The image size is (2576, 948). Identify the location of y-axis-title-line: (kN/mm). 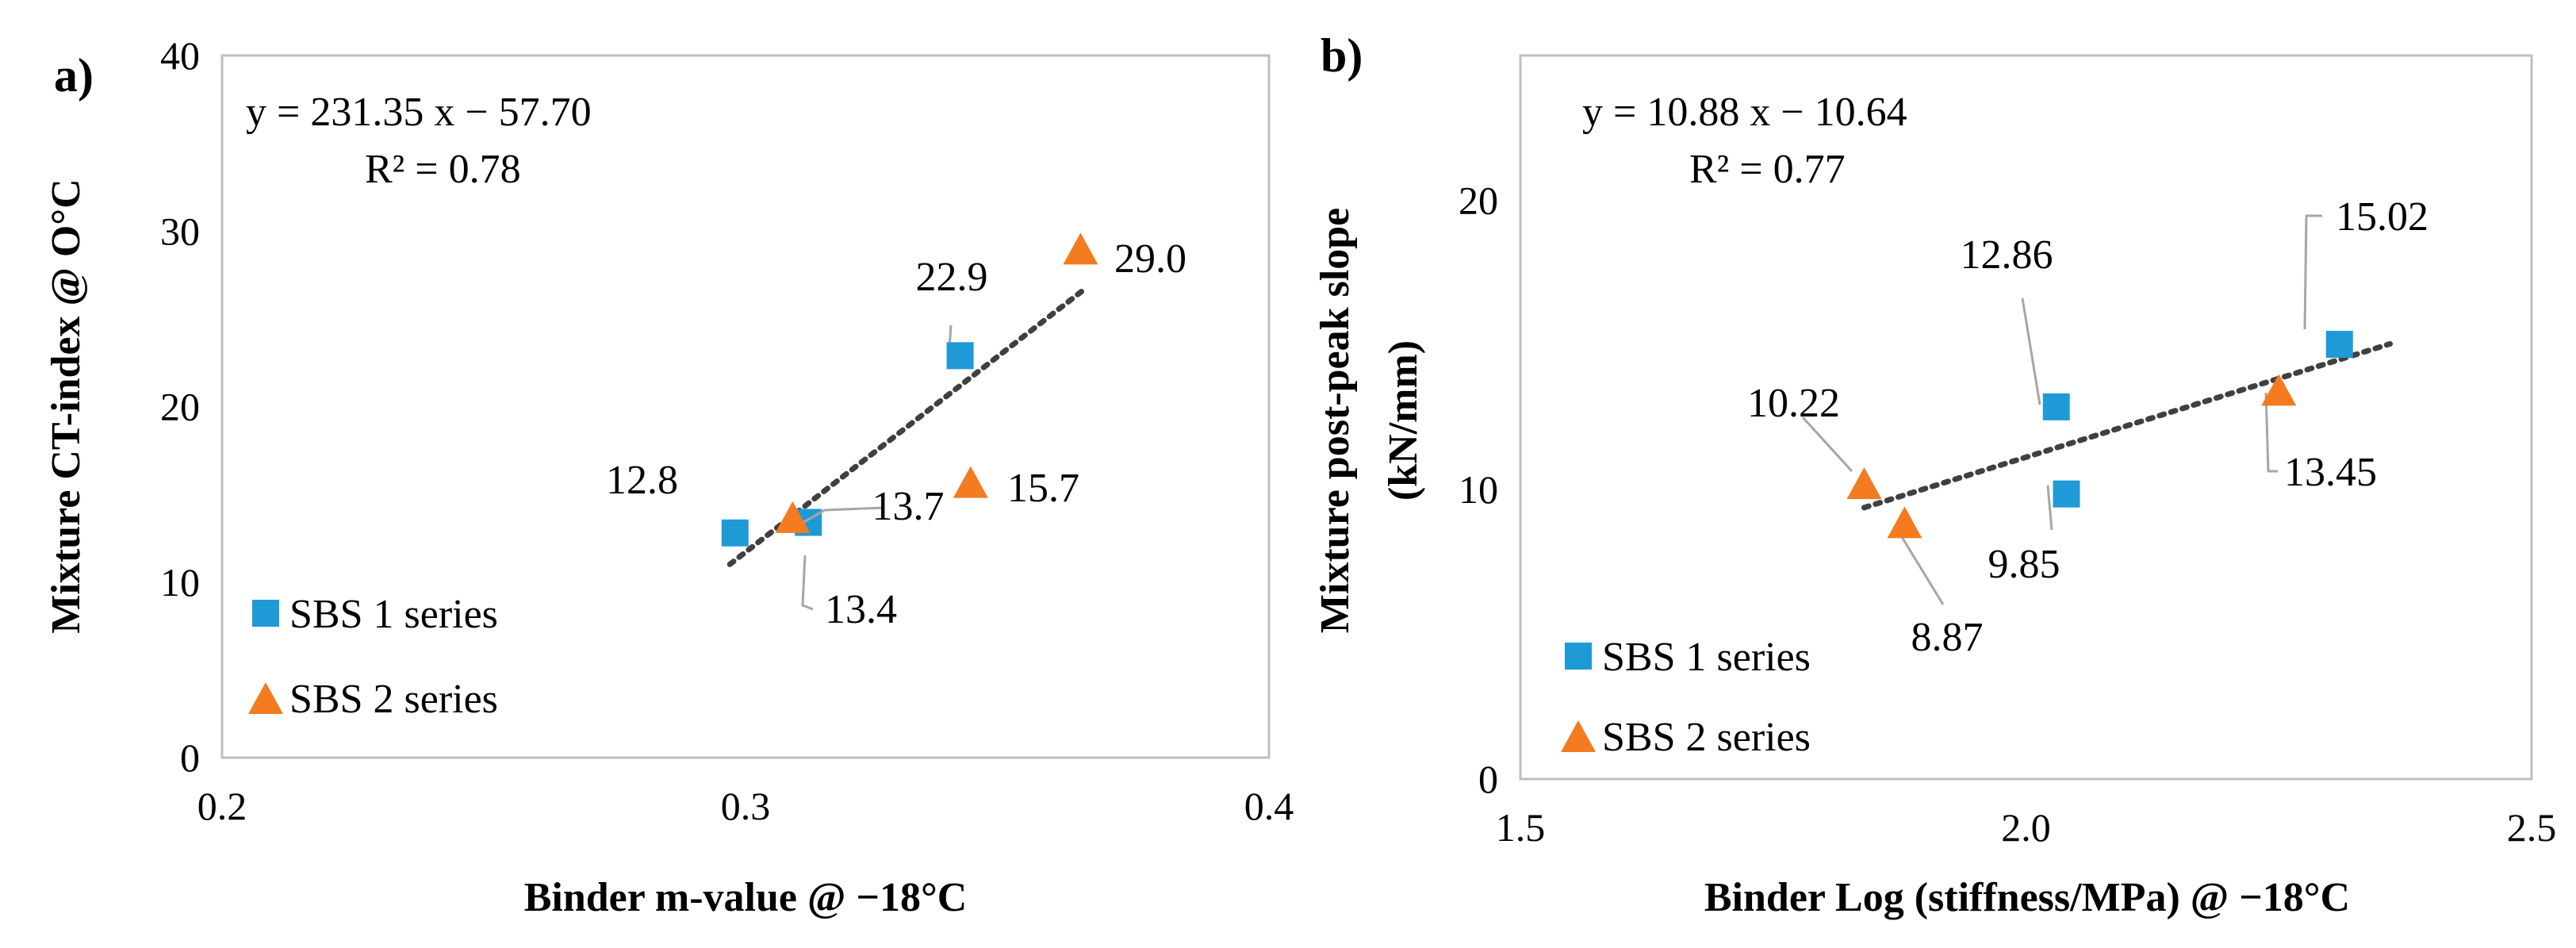
(1403, 421).